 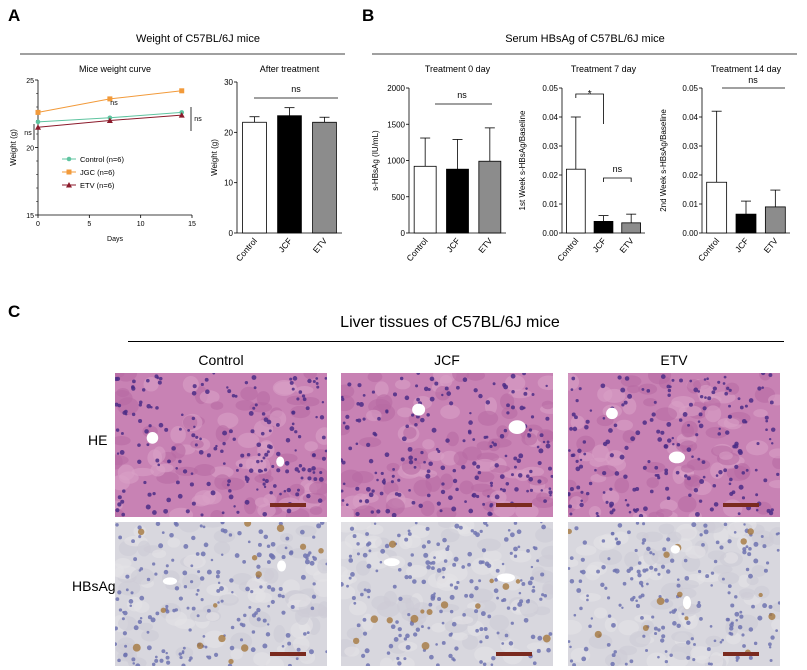 I want to click on bar-chart-y-tick-label: 10, so click(x=228, y=183).